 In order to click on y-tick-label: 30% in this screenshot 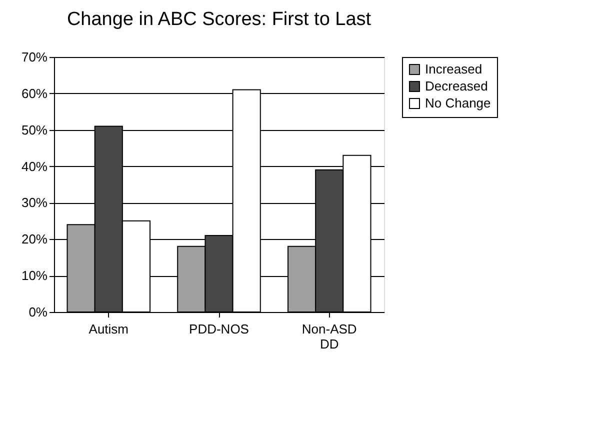, I will do `click(34, 202)`.